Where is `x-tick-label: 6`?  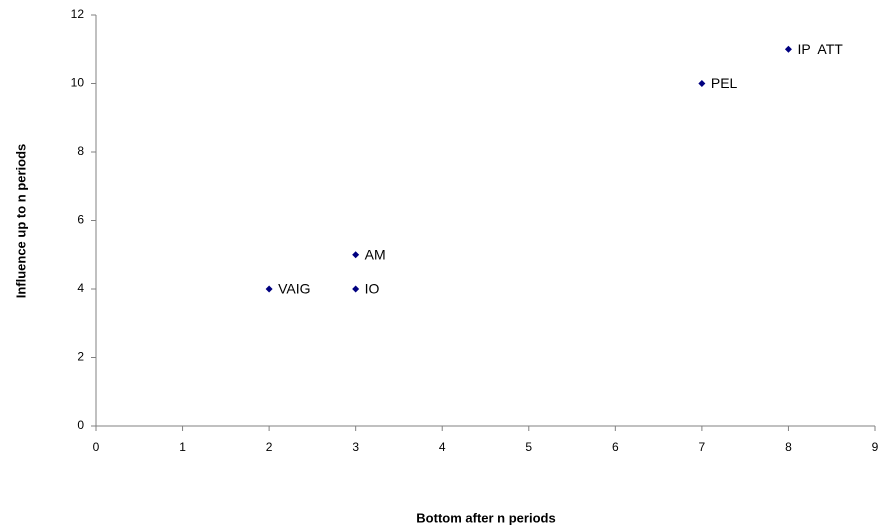
x-tick-label: 6 is located at coordinates (615, 447).